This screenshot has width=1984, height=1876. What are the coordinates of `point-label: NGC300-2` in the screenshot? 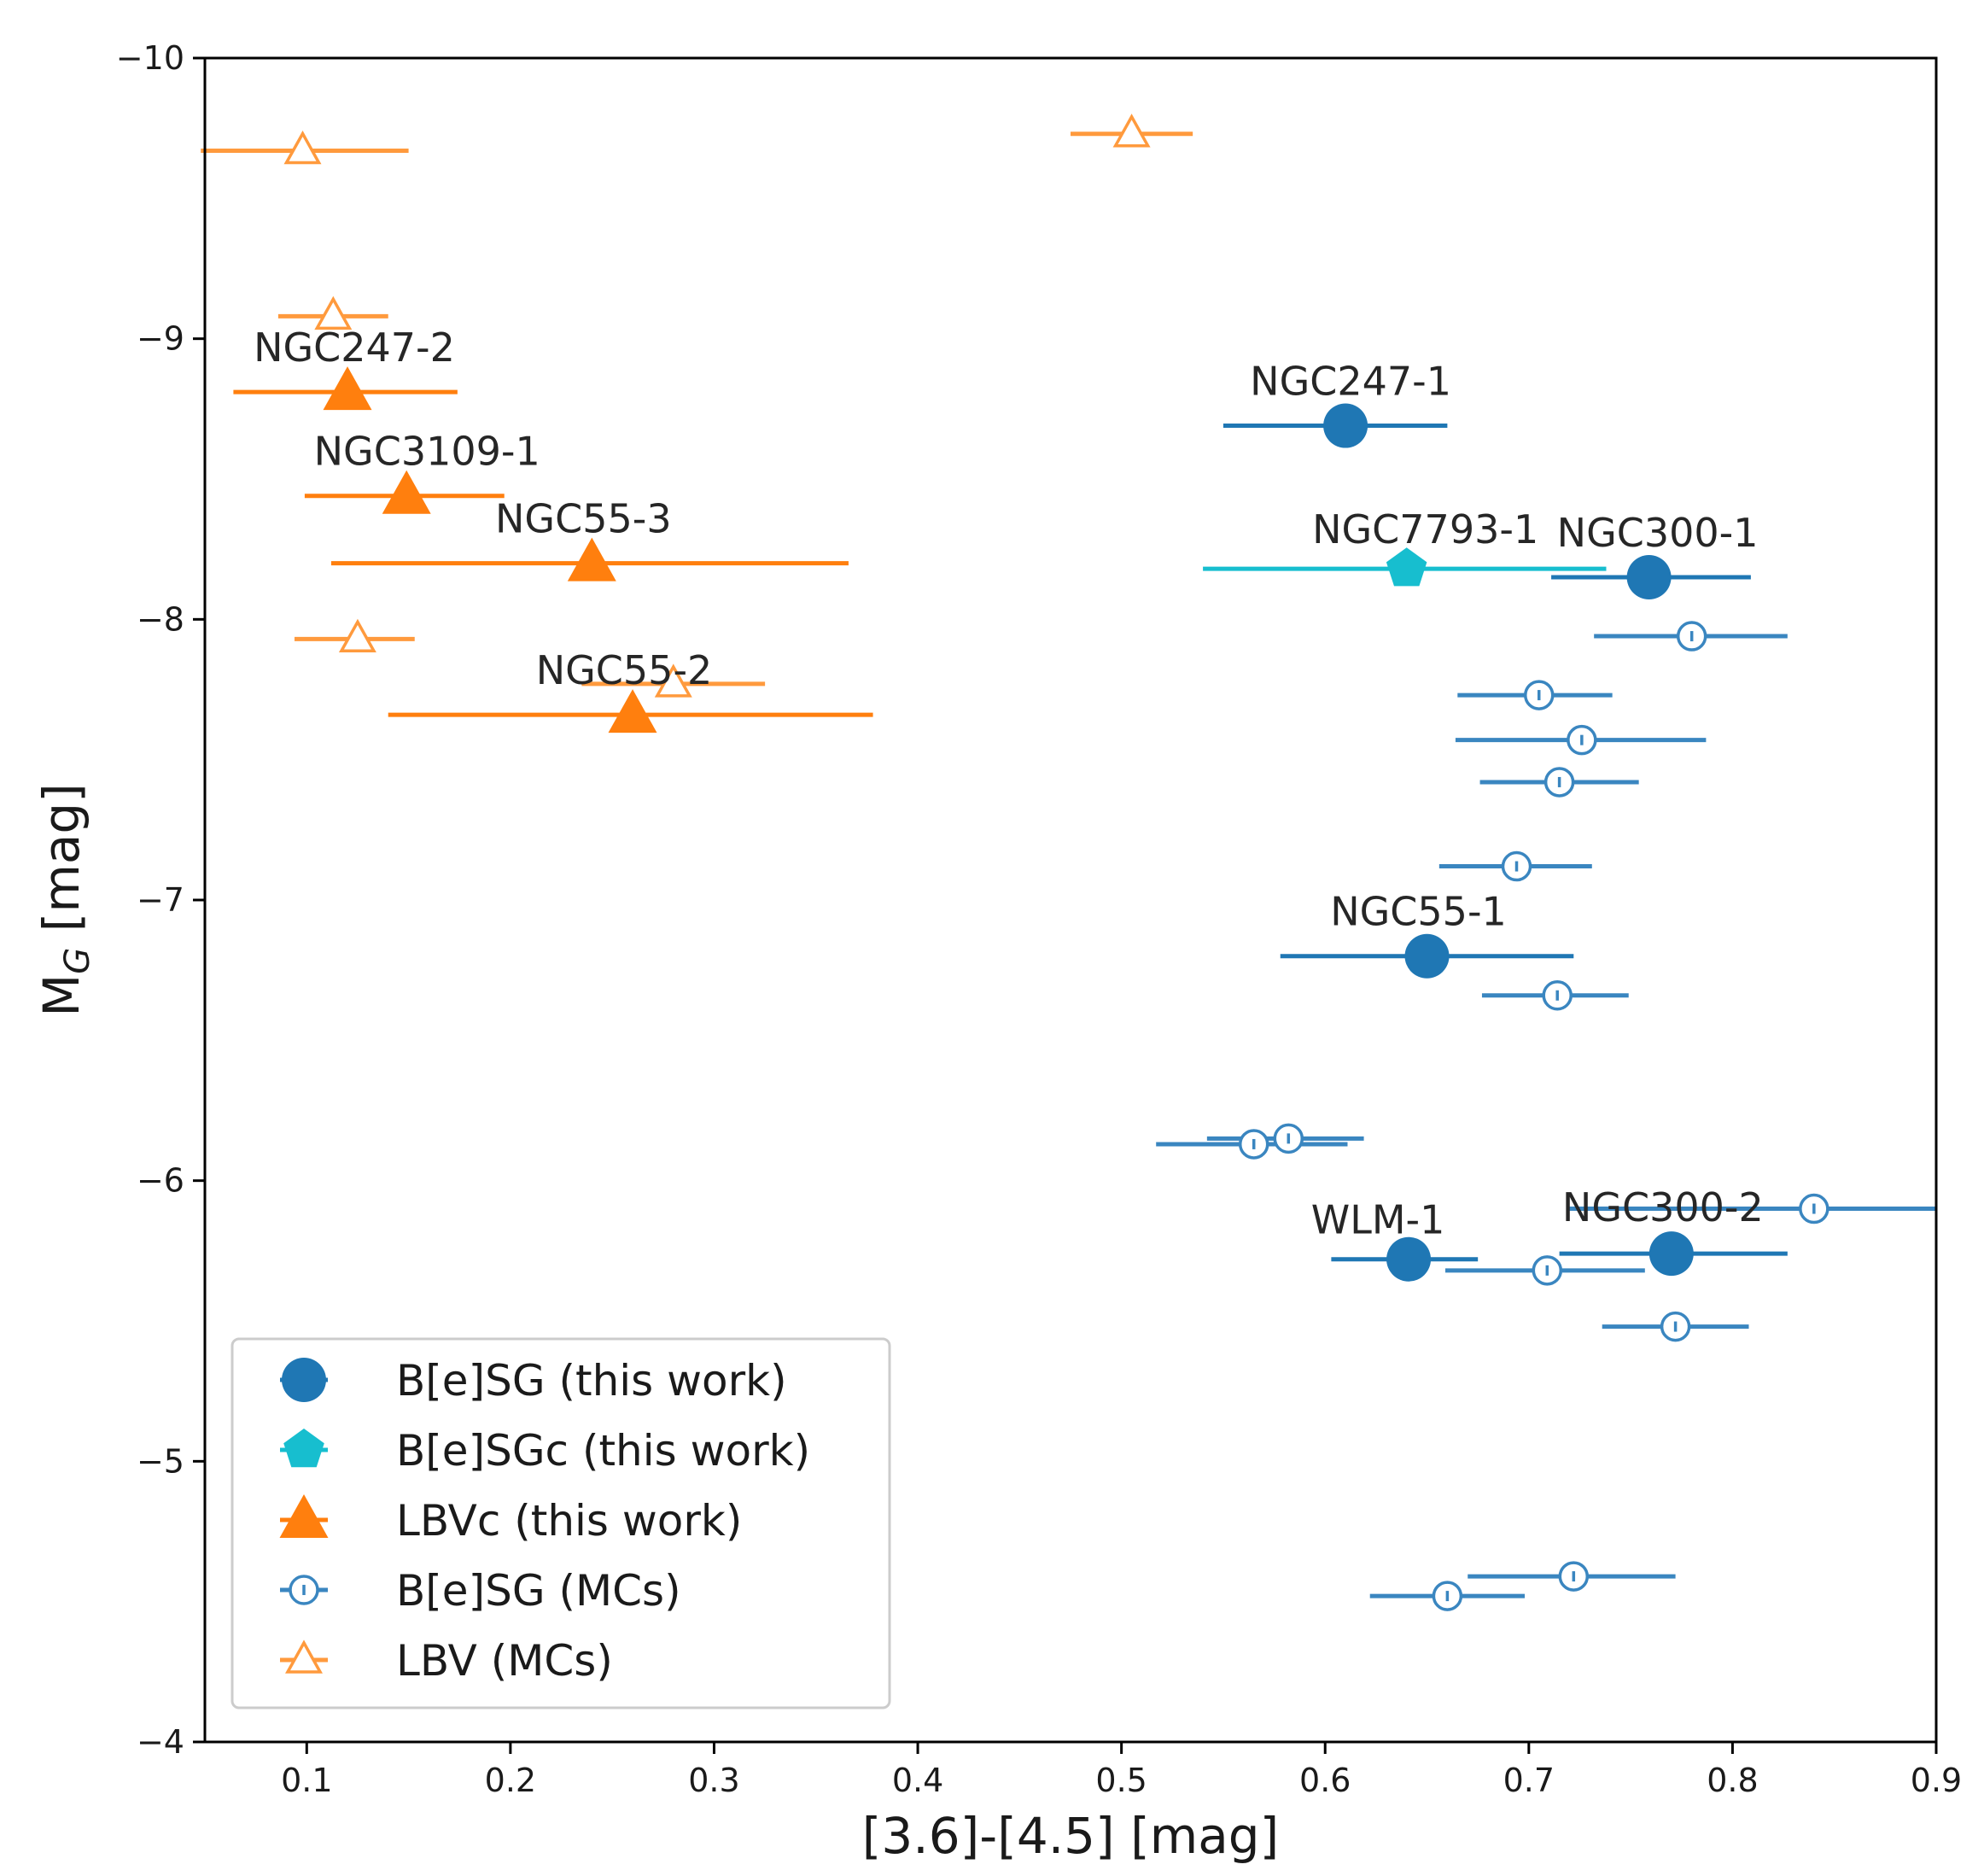 It's located at (1663, 1207).